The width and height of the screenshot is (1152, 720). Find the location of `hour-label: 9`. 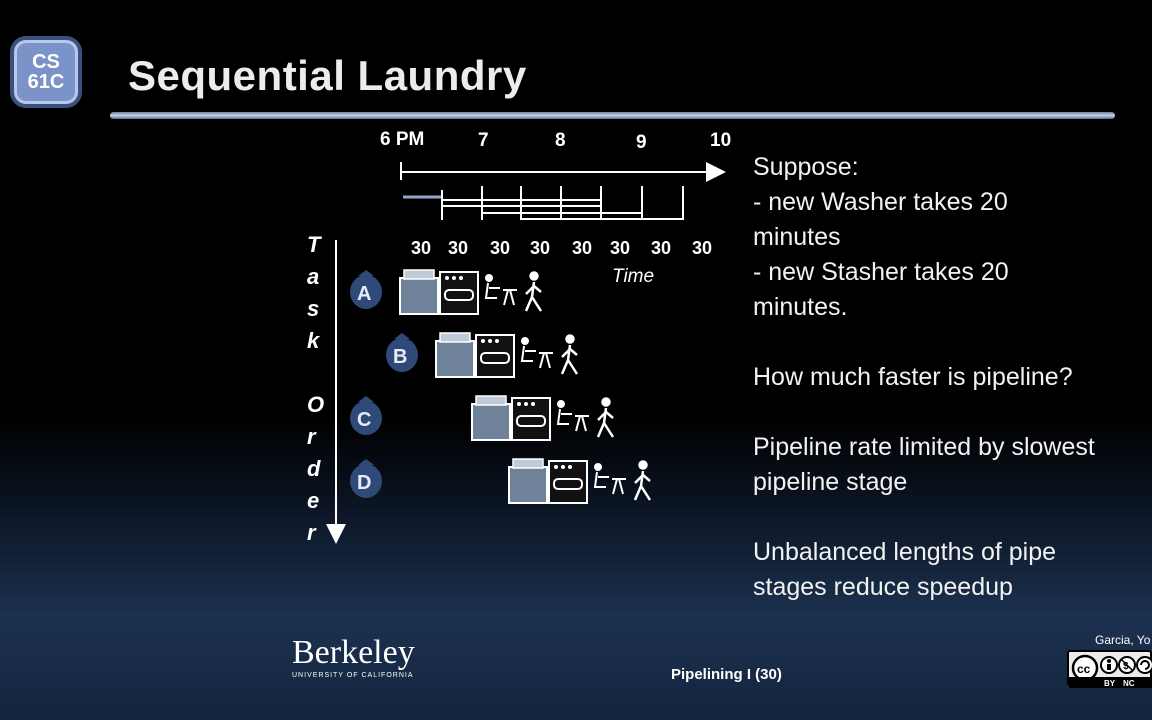

hour-label: 9 is located at coordinates (641, 142).